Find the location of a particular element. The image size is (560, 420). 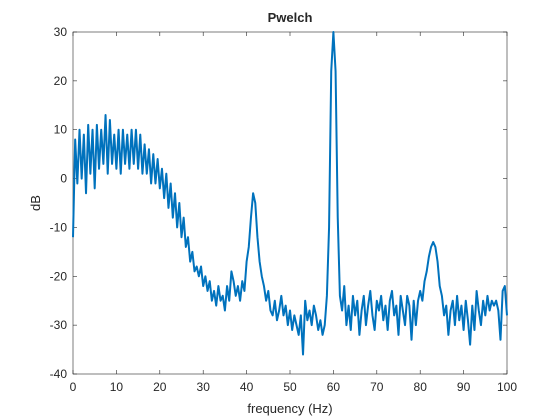

x-tick-label: 40 is located at coordinates (247, 387).